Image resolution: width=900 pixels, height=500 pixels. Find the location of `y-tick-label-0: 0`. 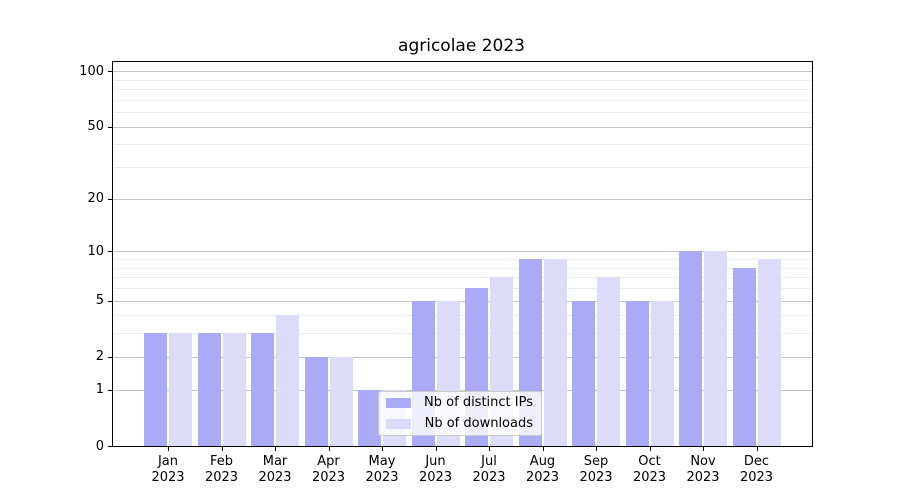

y-tick-label-0: 0 is located at coordinates (99, 446).